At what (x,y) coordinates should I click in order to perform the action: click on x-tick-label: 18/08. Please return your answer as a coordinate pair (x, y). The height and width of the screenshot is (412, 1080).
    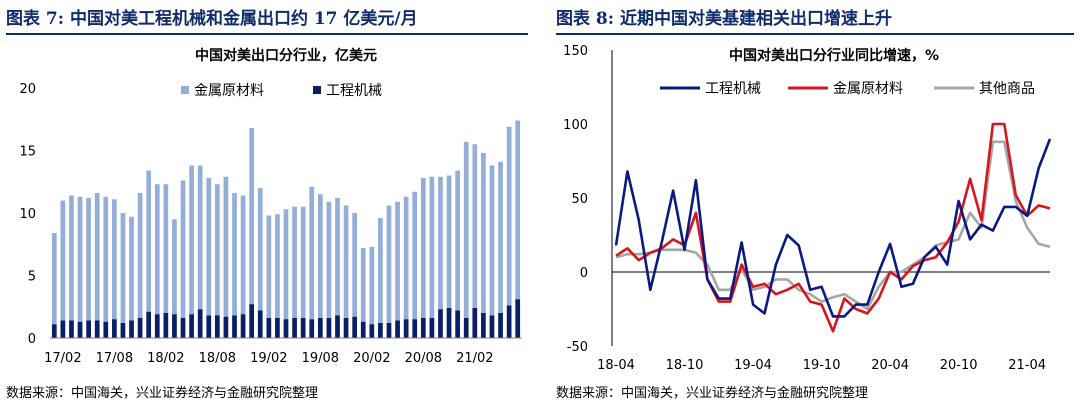
    Looking at the image, I should click on (217, 358).